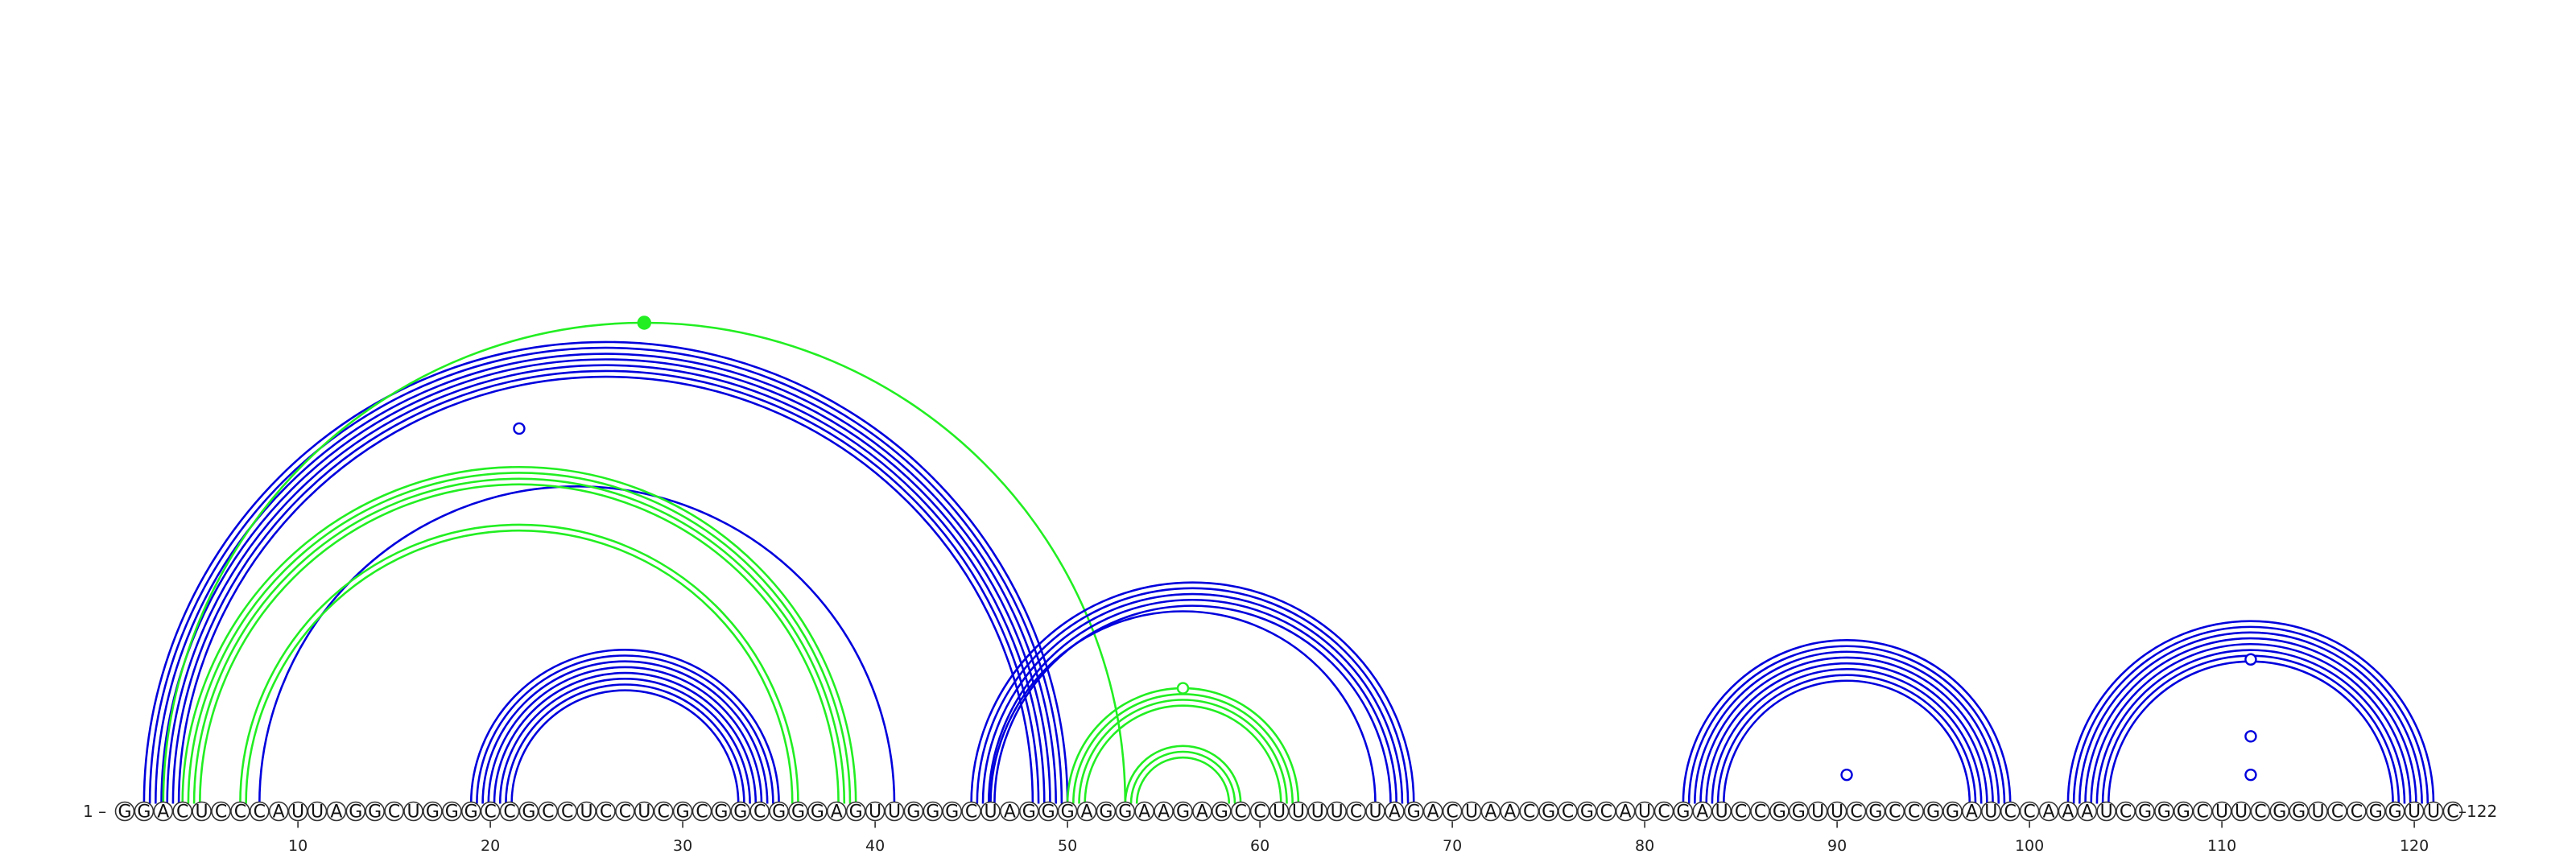 This screenshot has width=2576, height=858. What do you see at coordinates (682, 846) in the screenshot?
I see `axis-tick-label: 30` at bounding box center [682, 846].